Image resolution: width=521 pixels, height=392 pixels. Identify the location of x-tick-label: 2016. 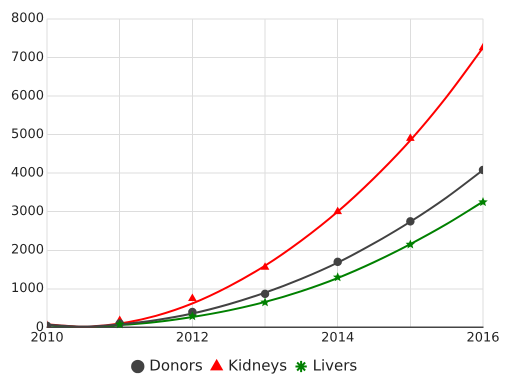
(483, 338).